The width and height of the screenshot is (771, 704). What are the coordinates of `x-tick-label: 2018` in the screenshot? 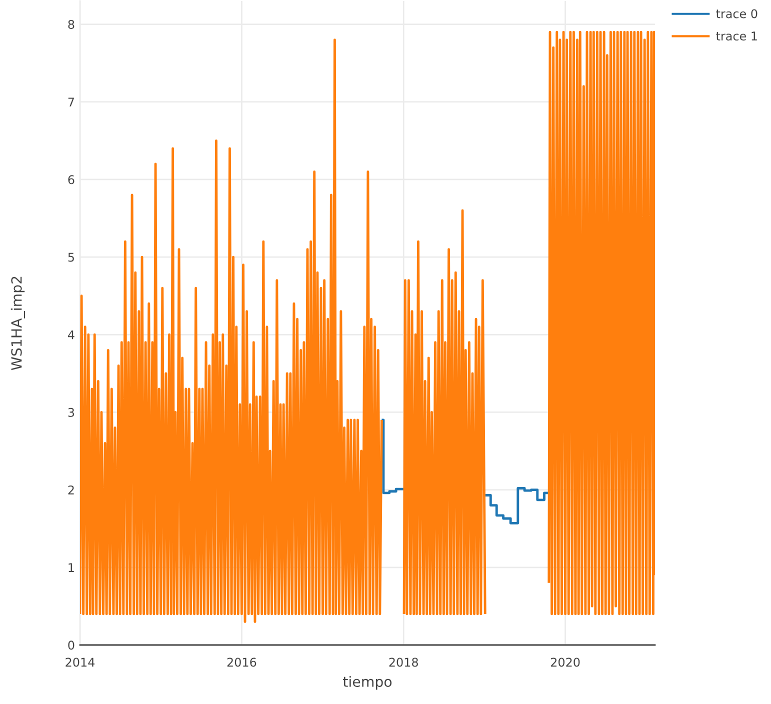 It's located at (403, 662).